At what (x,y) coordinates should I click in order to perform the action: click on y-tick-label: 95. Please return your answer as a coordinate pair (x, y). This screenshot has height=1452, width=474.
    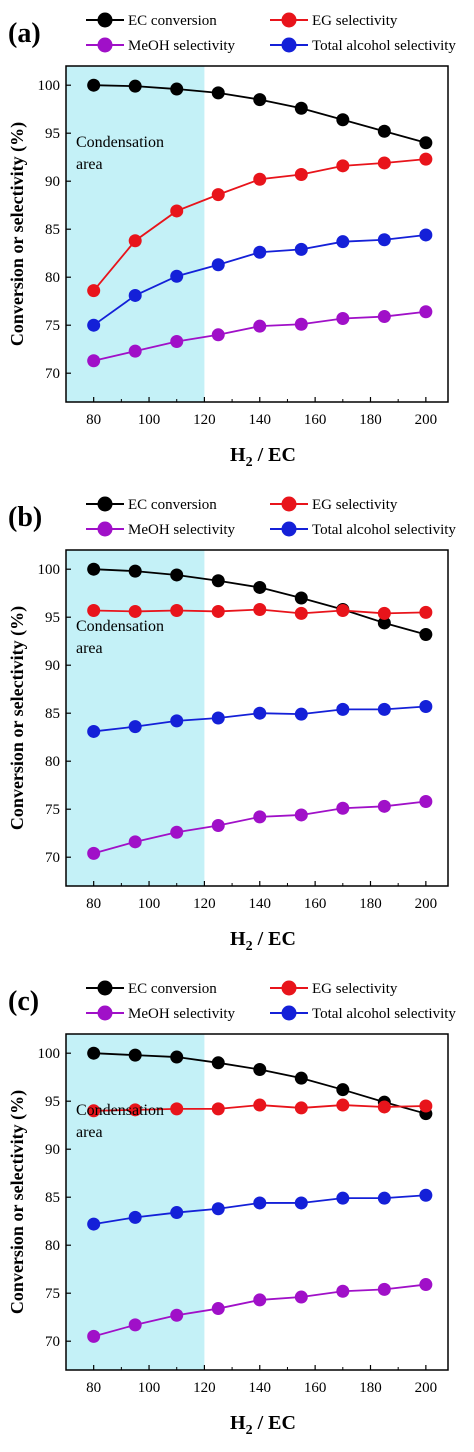
    Looking at the image, I should click on (52, 618).